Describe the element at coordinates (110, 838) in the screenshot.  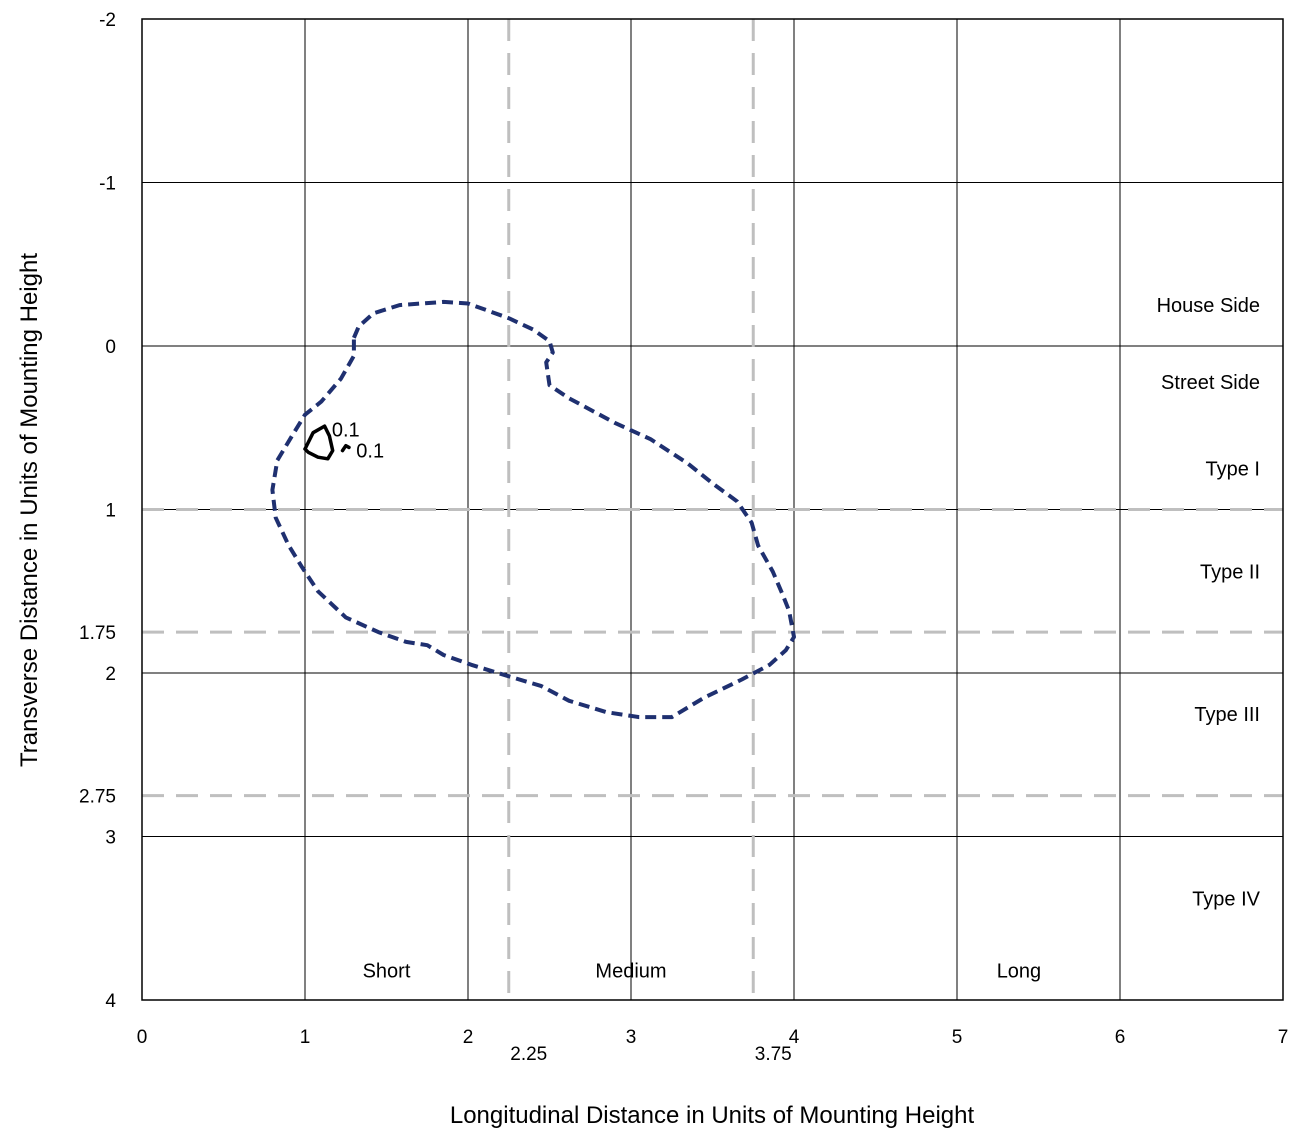
I see `y-tick-label: 3` at that location.